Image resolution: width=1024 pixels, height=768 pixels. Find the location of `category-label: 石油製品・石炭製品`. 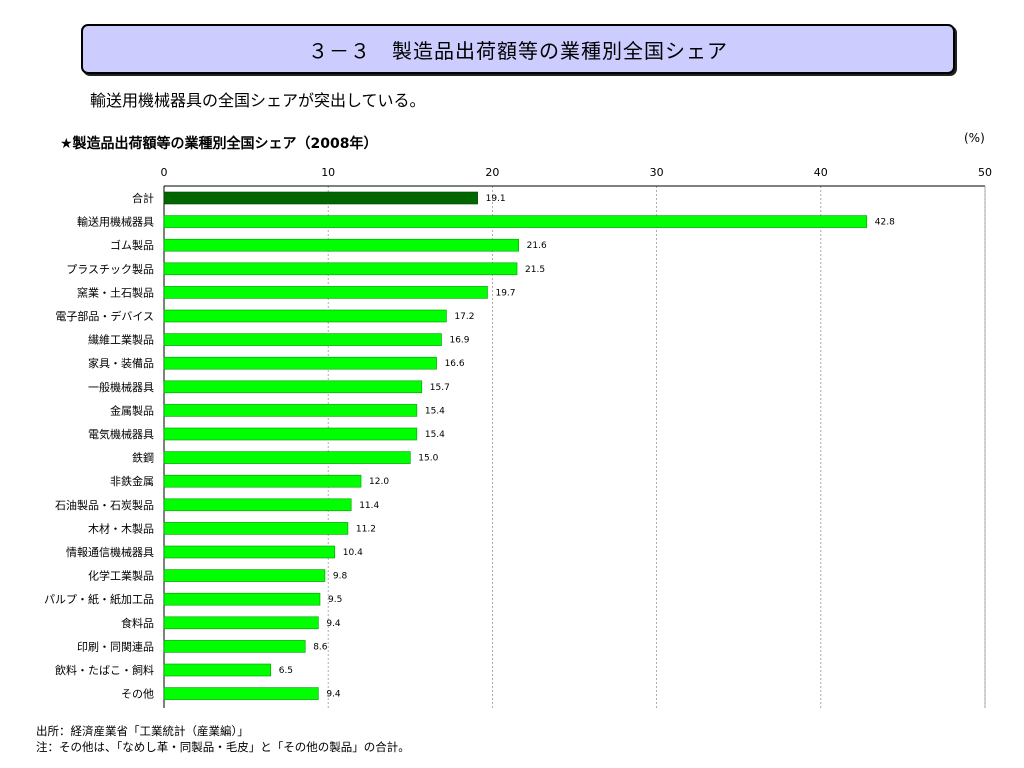

category-label: 石油製品・石炭製品 is located at coordinates (104, 505).